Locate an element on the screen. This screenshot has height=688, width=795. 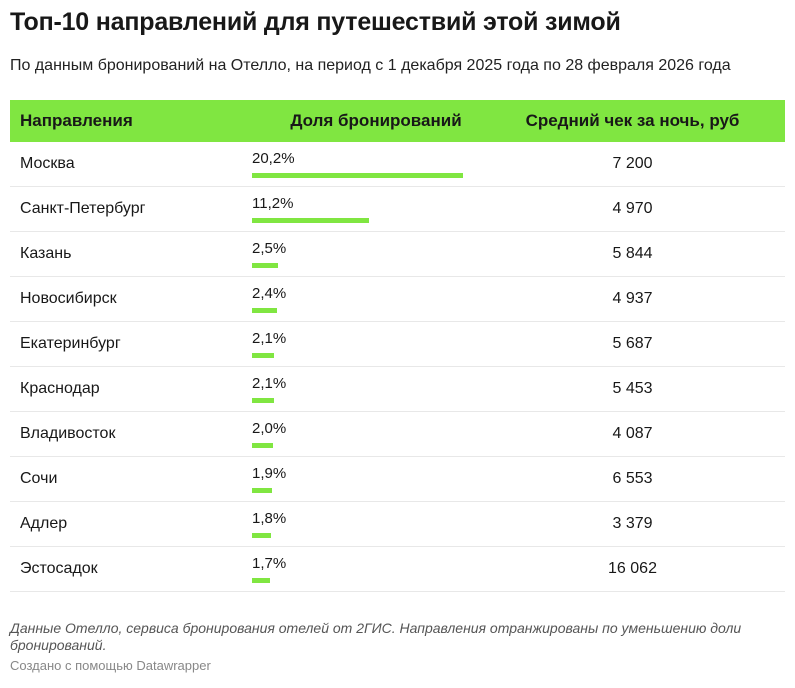
table-row: Новосибирск 2,4% 4 937 is located at coordinates (397, 299).